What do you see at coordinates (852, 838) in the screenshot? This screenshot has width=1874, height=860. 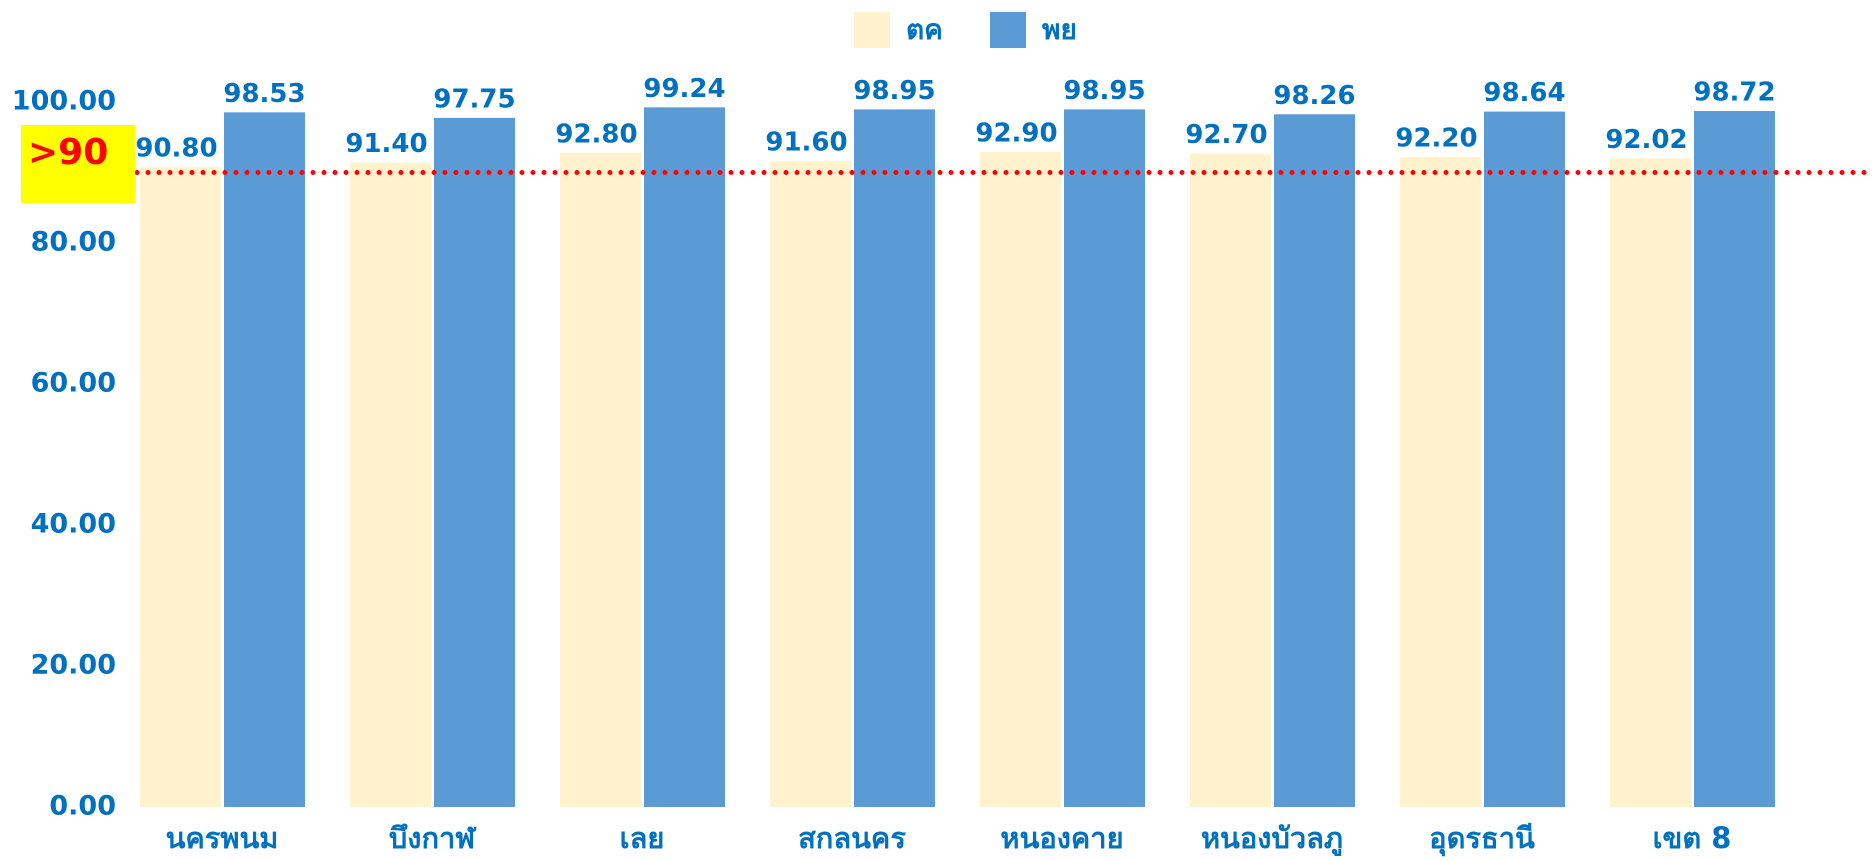 I see `x-tick-label: สกลนคร` at bounding box center [852, 838].